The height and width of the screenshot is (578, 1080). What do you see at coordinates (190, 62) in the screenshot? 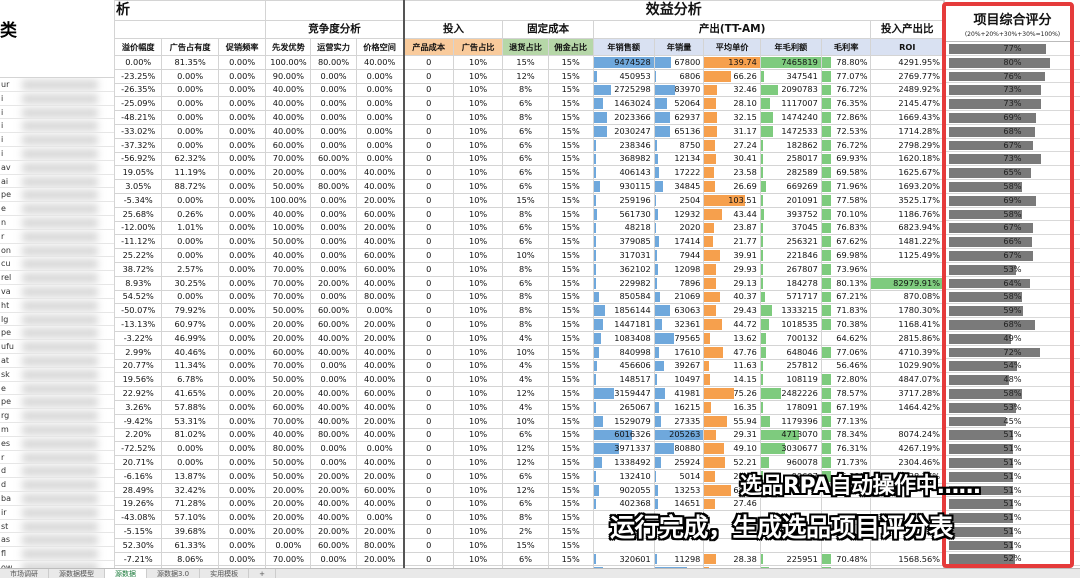
I see `table-cell: 81.35%` at bounding box center [190, 62].